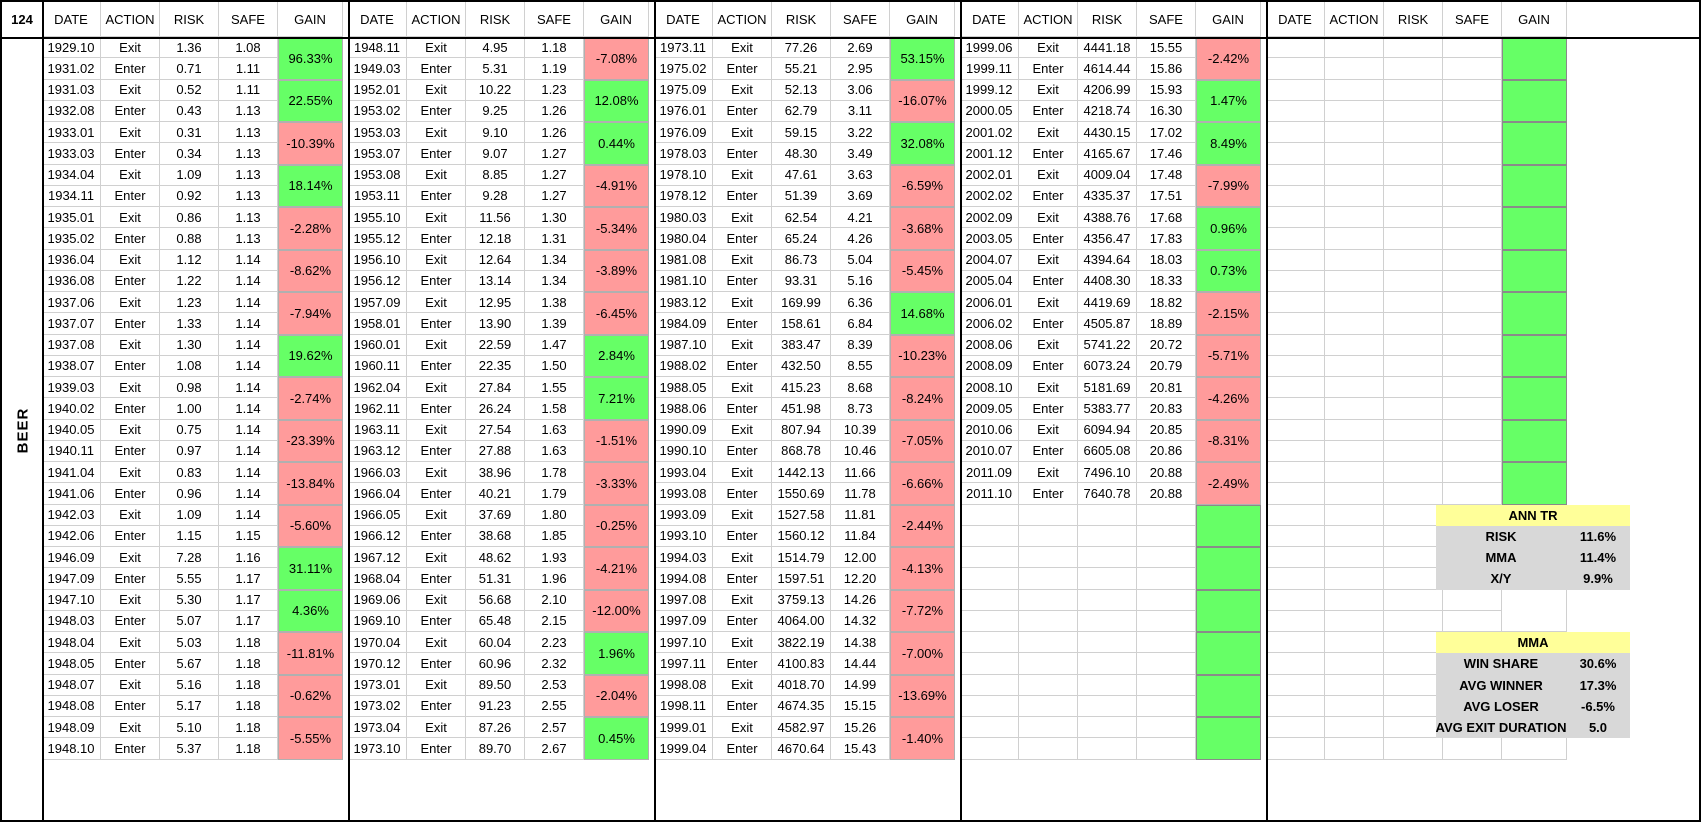 The height and width of the screenshot is (822, 1701). What do you see at coordinates (189, 515) in the screenshot?
I see `cell-risk: 1.09` at bounding box center [189, 515].